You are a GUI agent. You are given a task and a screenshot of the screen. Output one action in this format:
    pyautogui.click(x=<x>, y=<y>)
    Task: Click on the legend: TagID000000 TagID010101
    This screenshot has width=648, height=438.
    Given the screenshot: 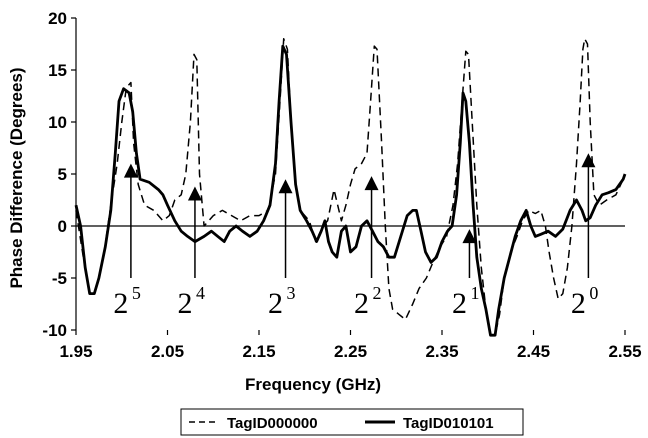 What is the action you would take?
    pyautogui.click(x=352, y=422)
    